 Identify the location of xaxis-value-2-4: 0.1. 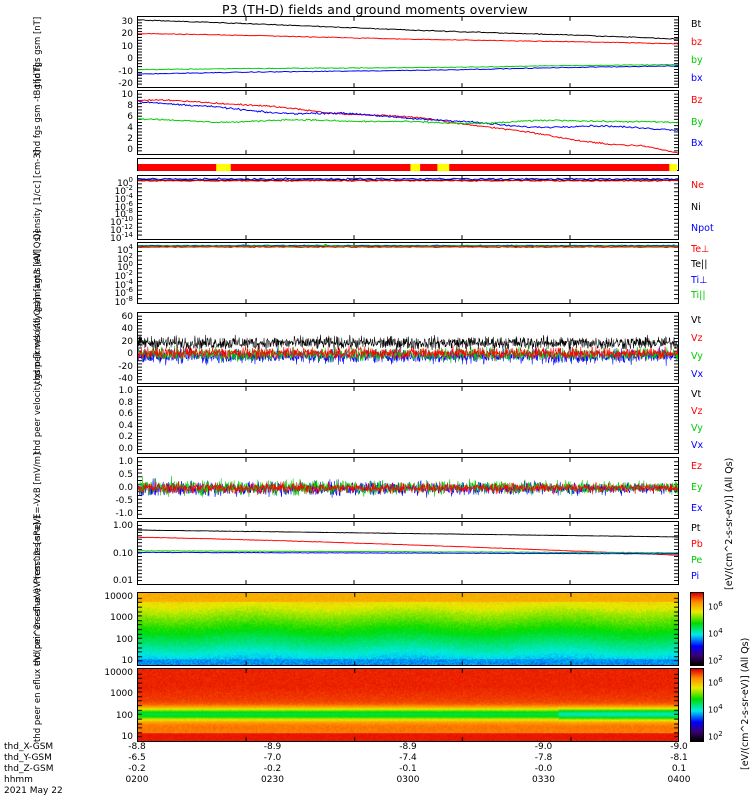
(679, 769).